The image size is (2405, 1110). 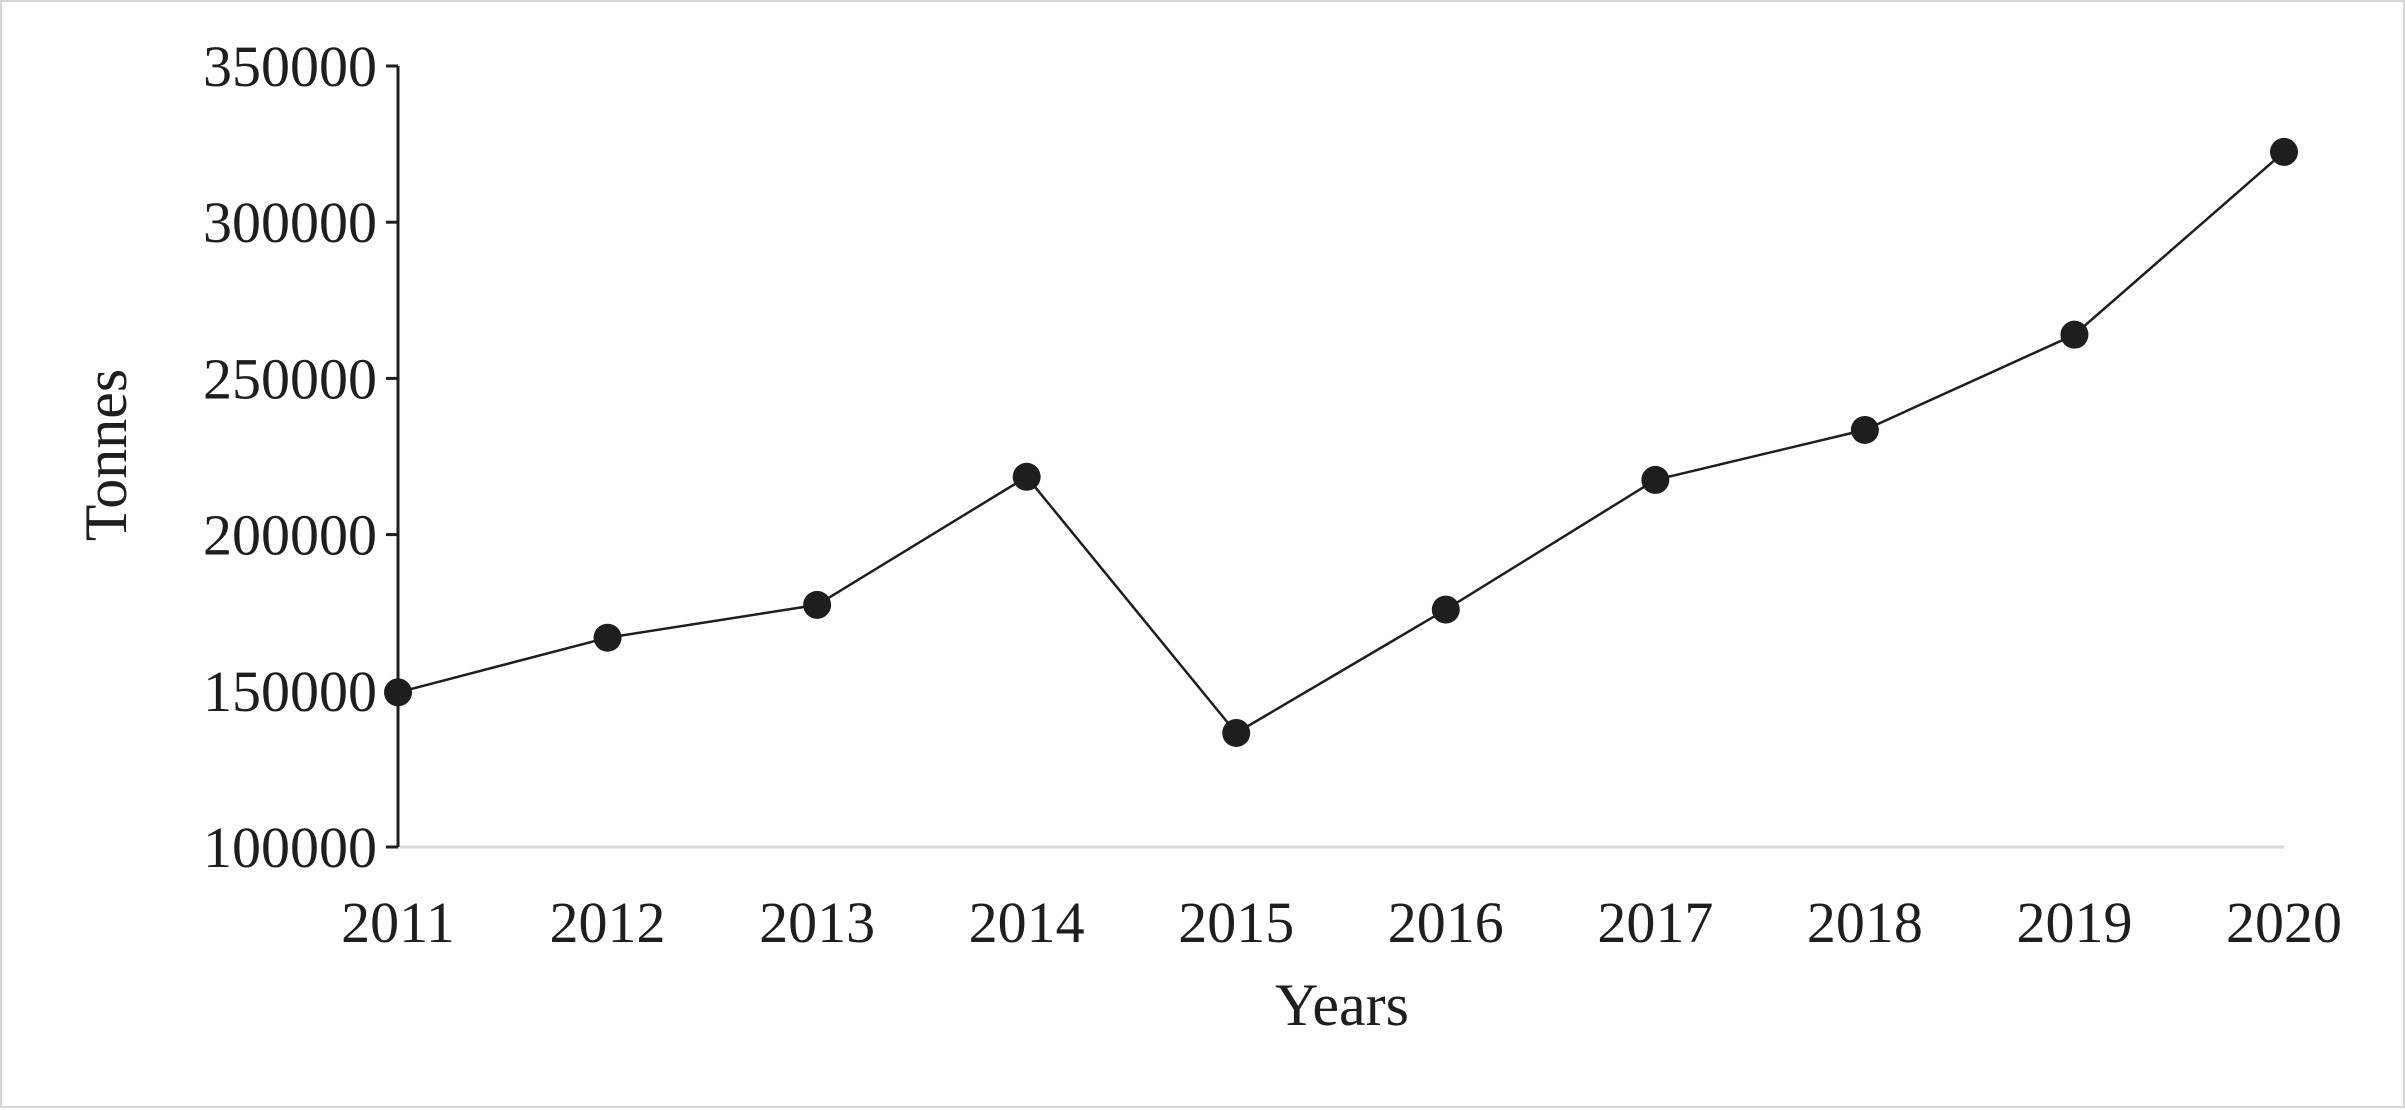 What do you see at coordinates (290, 222) in the screenshot?
I see `y-tick-label: 300000` at bounding box center [290, 222].